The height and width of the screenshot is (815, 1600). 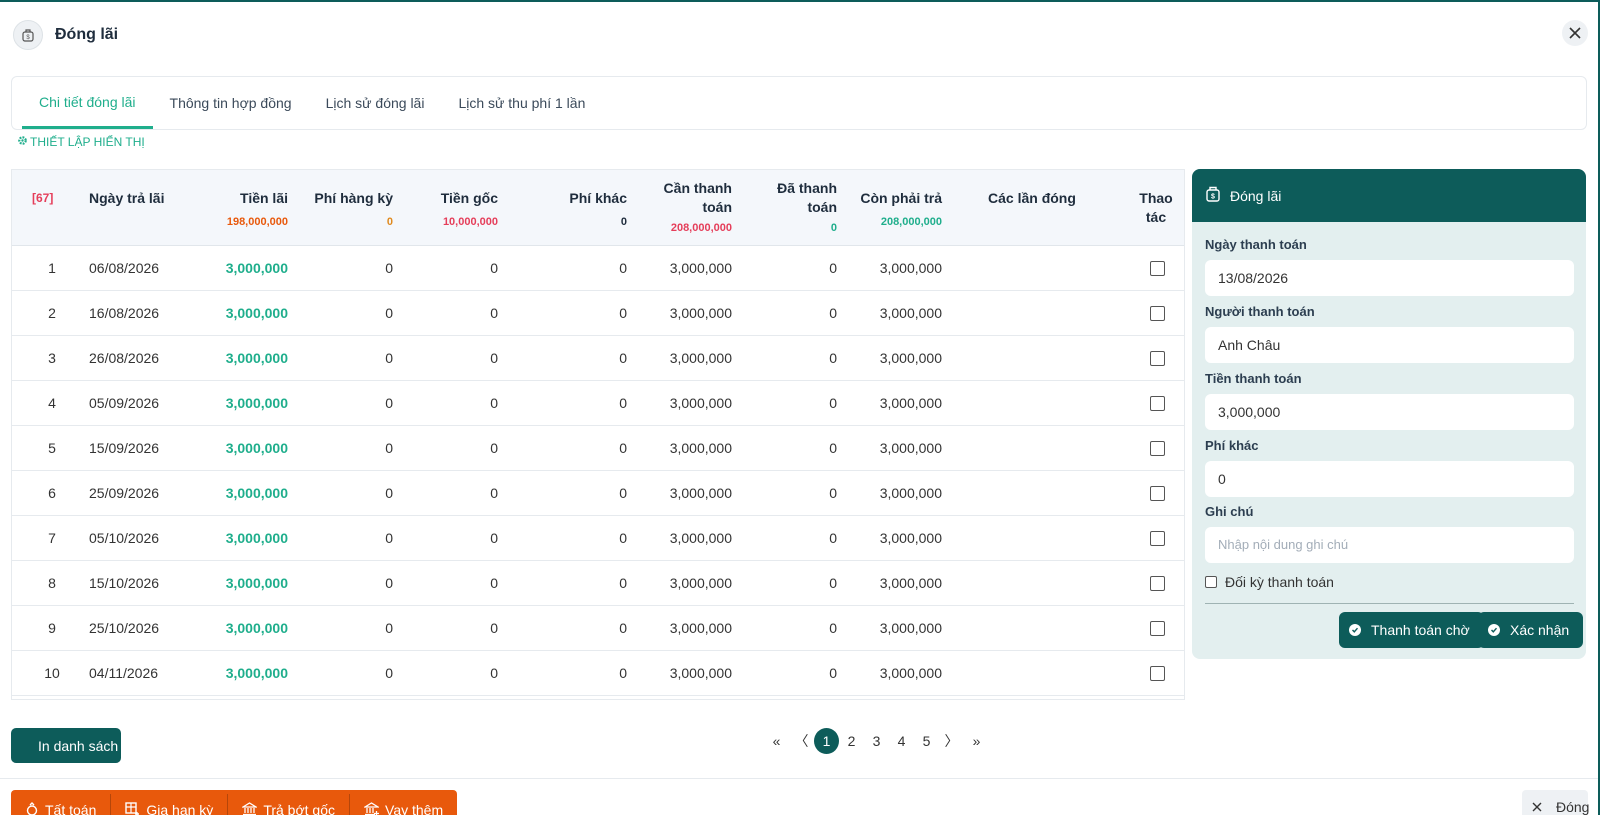 I want to click on row-count-badge: [67], so click(x=43, y=198).